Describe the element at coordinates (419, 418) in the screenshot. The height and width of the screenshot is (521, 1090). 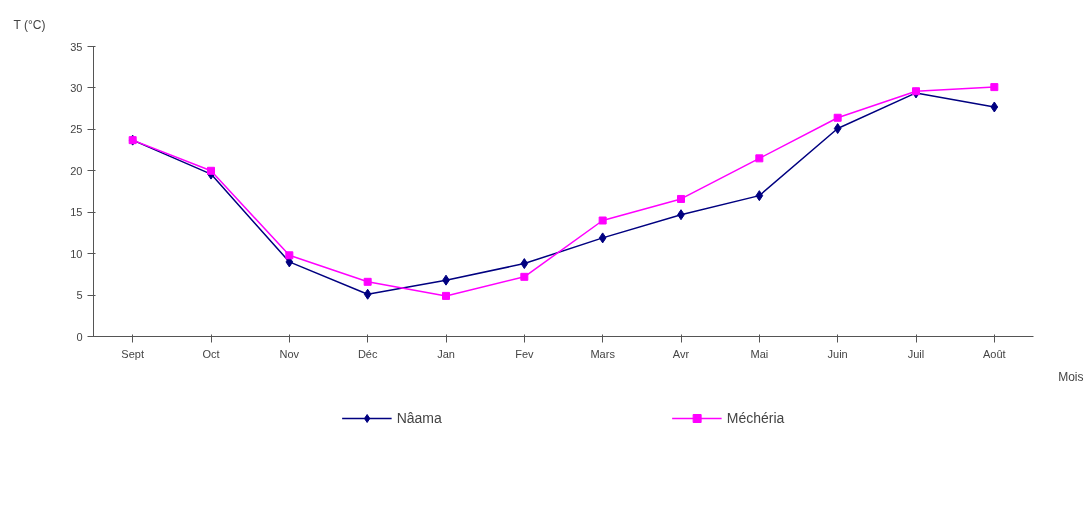
I see `legend-label: Nâama` at that location.